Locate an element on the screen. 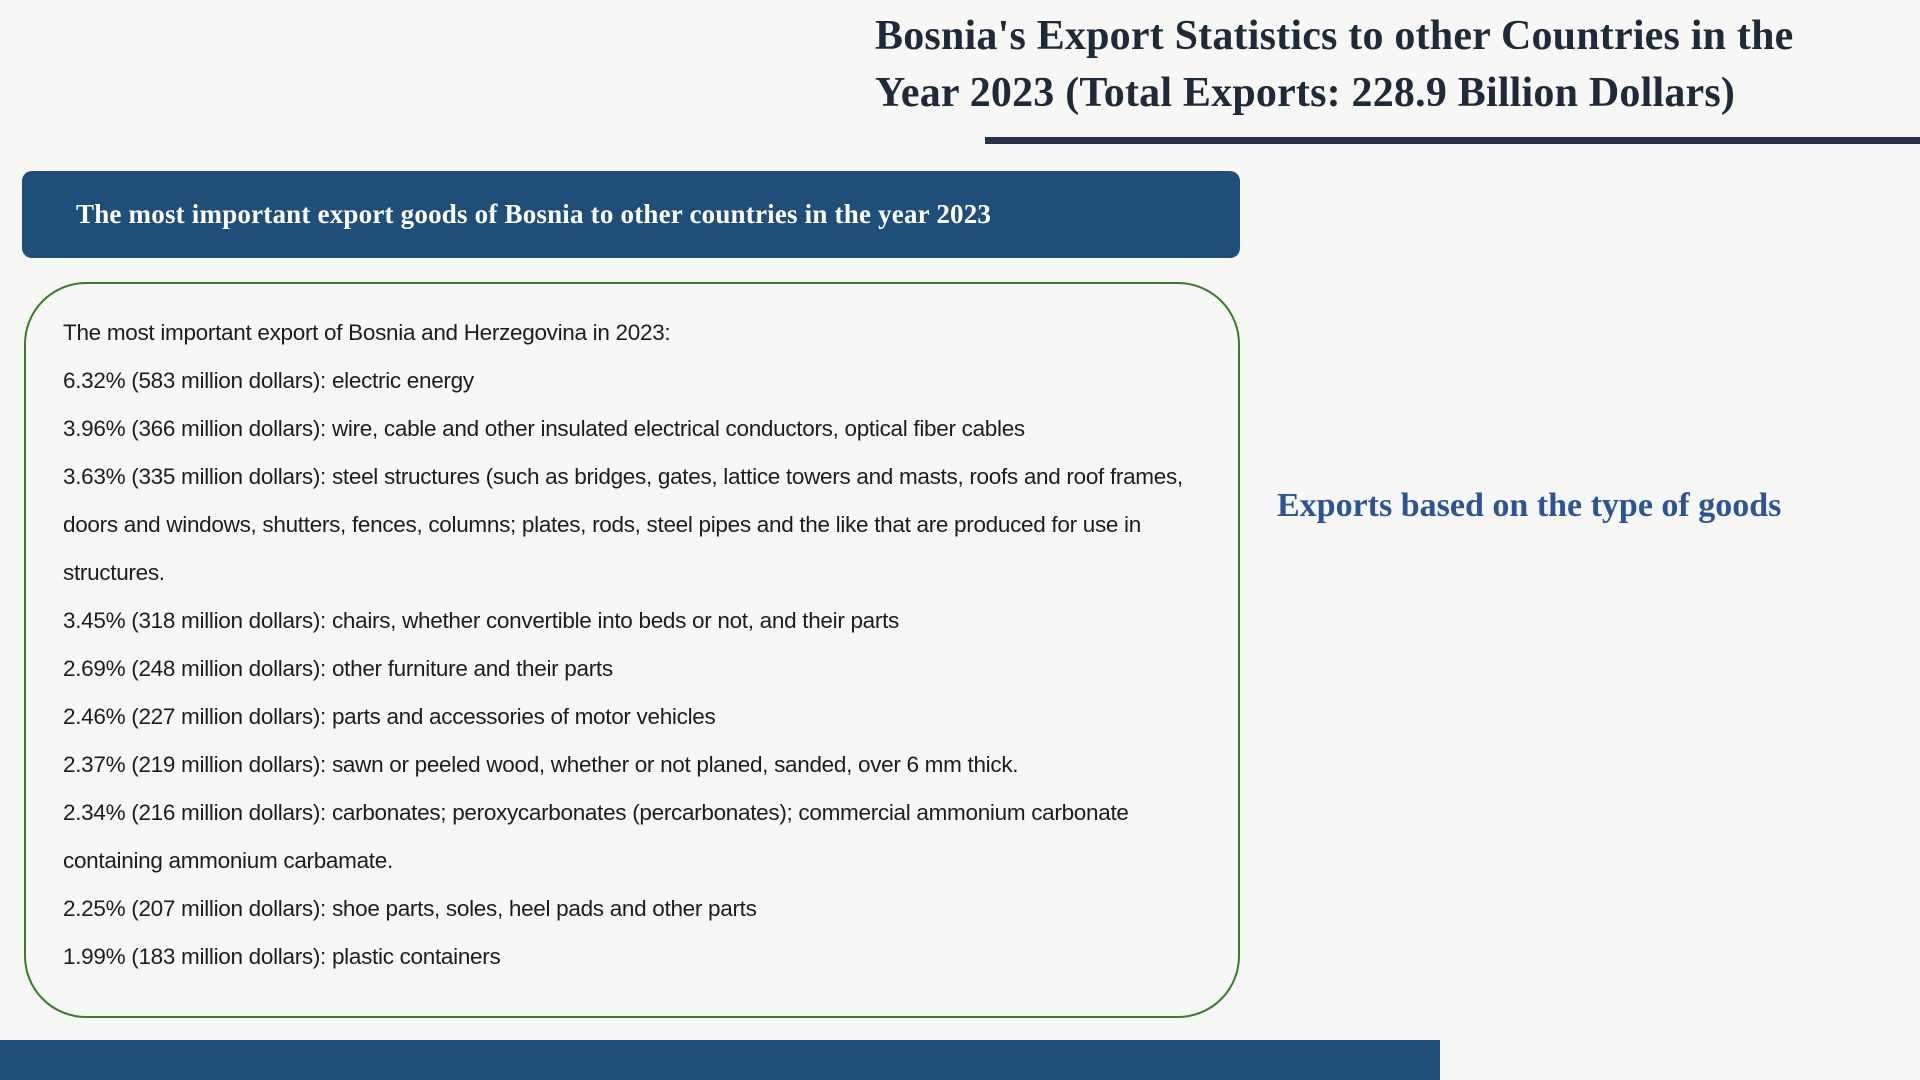 The height and width of the screenshot is (1080, 1920). export-item-percent: 6.32% is located at coordinates (94, 380).